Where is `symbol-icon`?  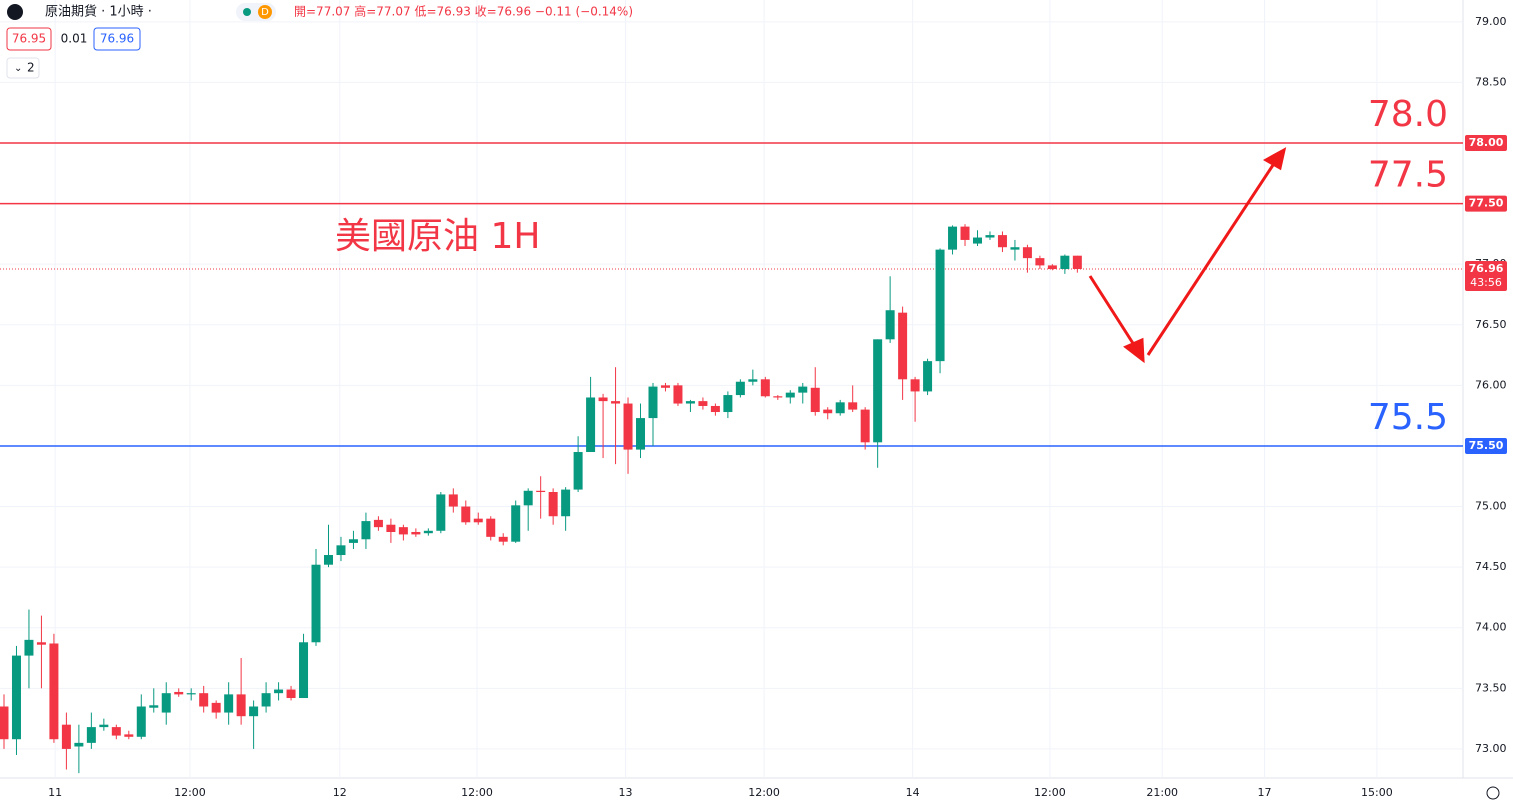
symbol-icon is located at coordinates (15, 12).